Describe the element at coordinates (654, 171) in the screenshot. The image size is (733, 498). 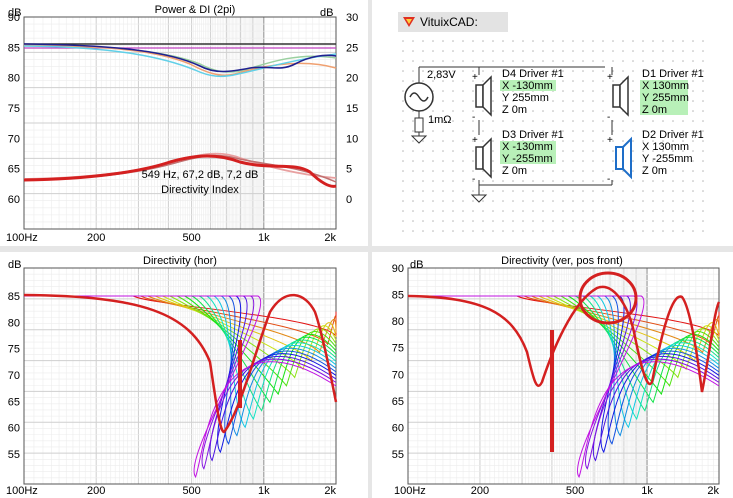
I see `d2-z: Z 0m` at that location.